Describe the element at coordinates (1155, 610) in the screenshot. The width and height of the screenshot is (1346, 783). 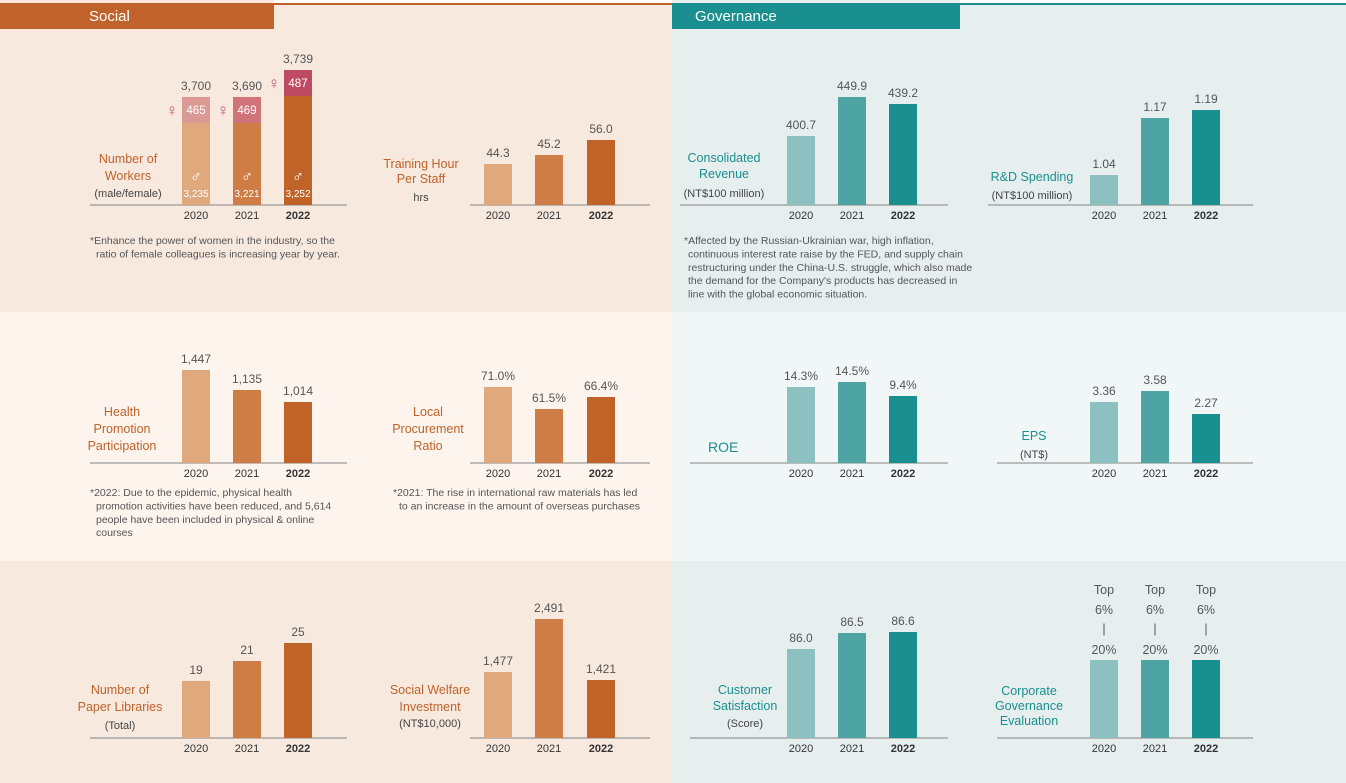
I see `governance-eval-rank-2021: 6%` at that location.